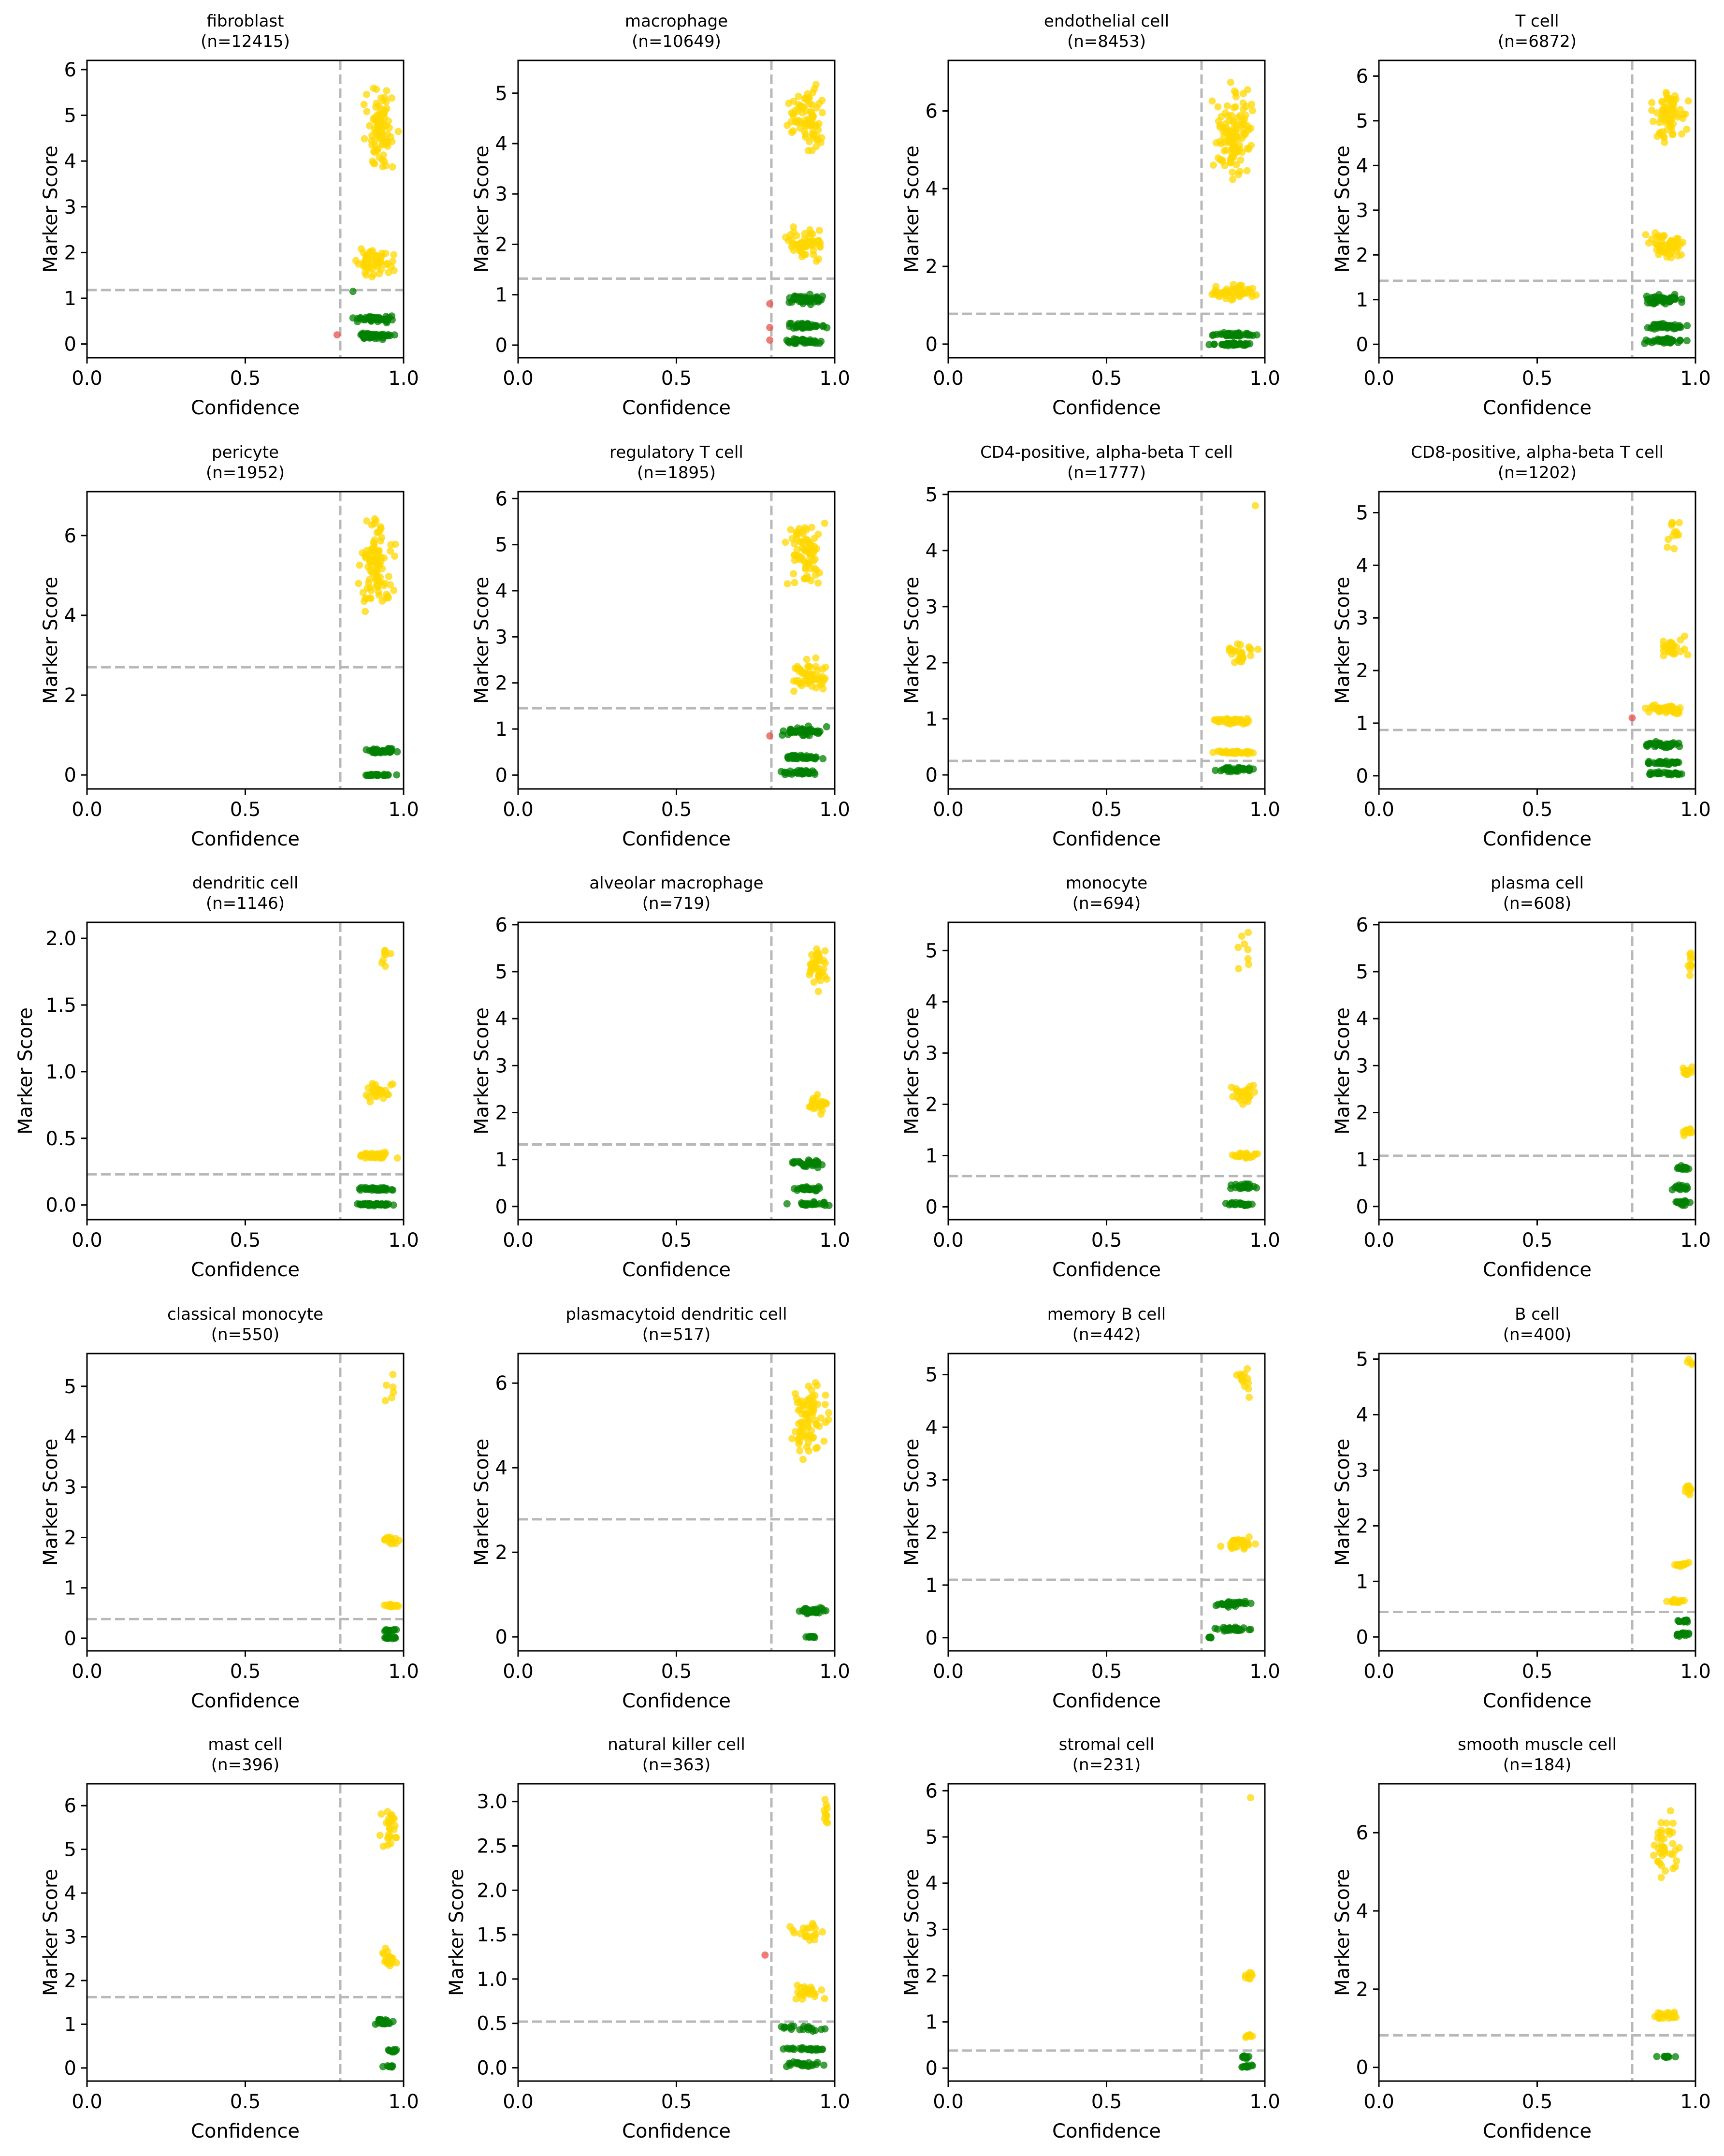  Describe the element at coordinates (1537, 1334) in the screenshot. I see `panel-count: (n=400)` at that location.